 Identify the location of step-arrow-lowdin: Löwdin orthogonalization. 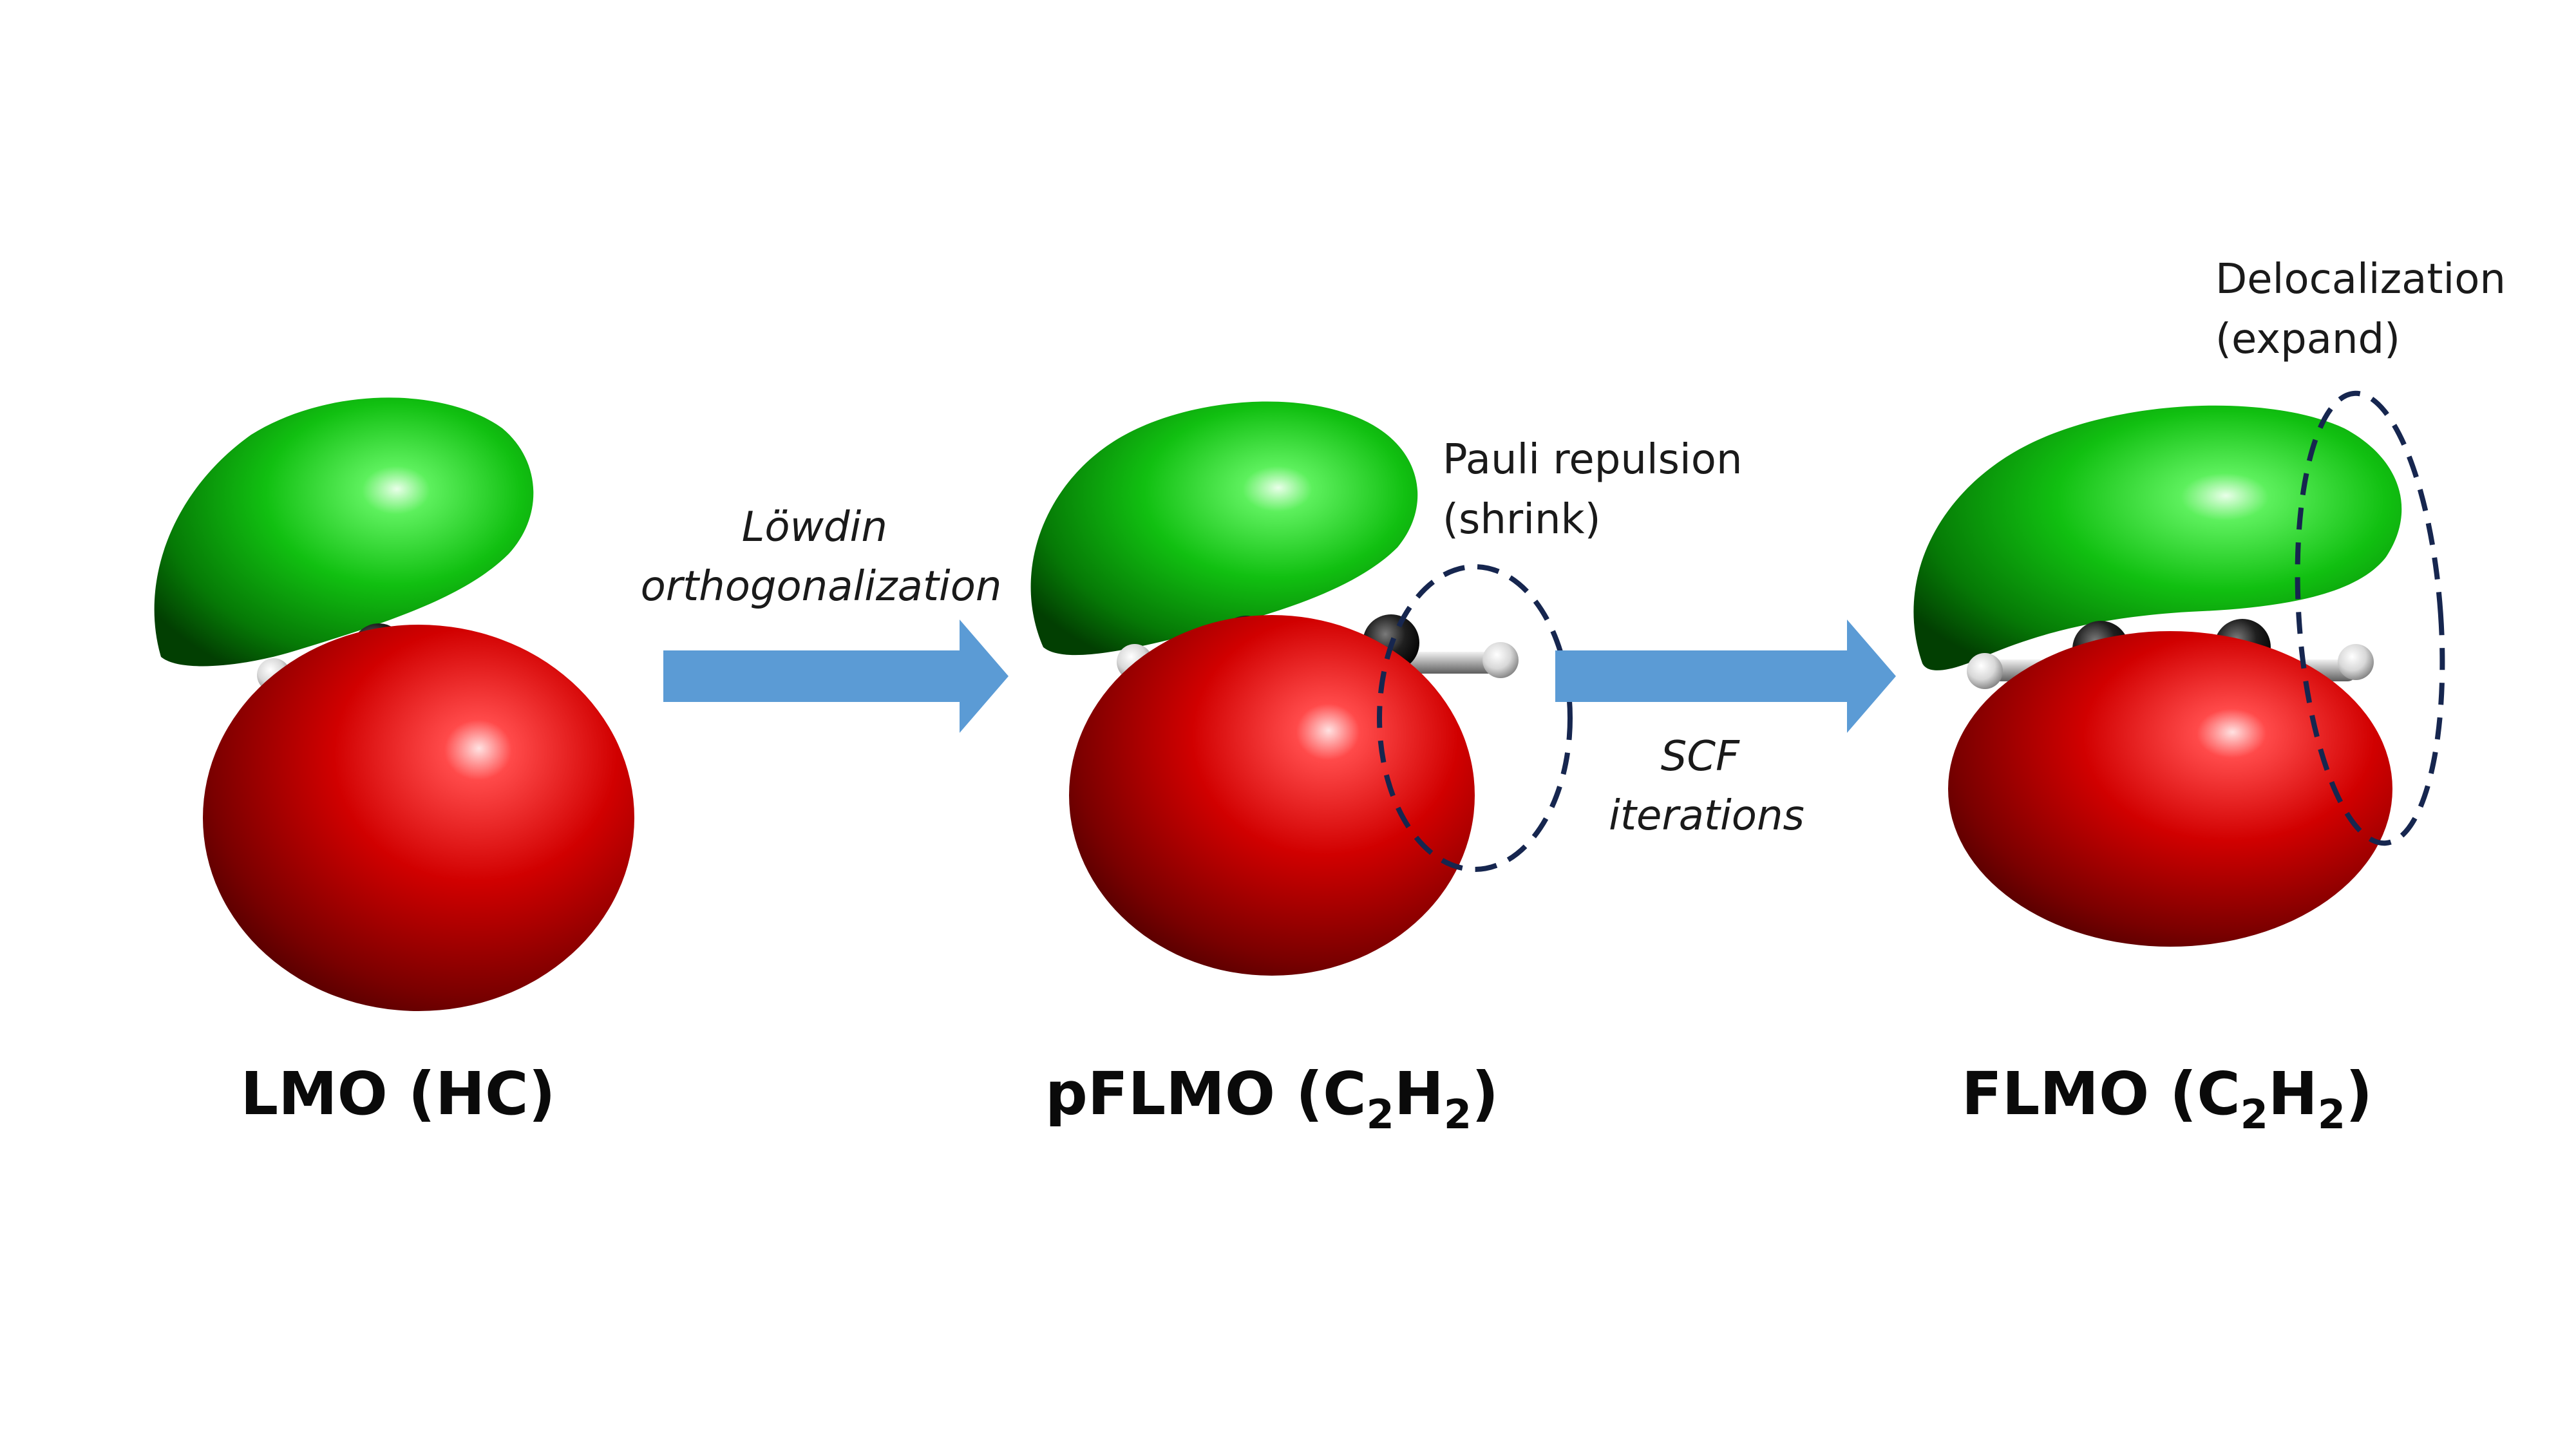
(825, 619).